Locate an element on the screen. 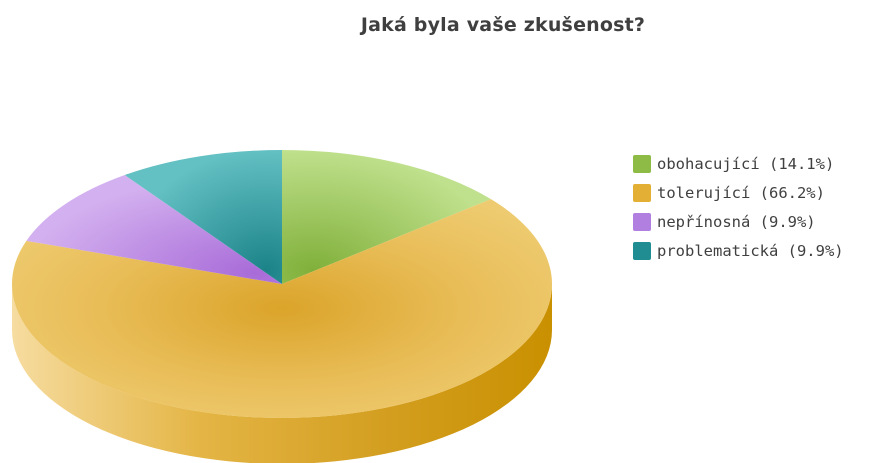 Image resolution: width=888 pixels, height=463 pixels. legend-label: obohacující (14.1%) is located at coordinates (745, 164).